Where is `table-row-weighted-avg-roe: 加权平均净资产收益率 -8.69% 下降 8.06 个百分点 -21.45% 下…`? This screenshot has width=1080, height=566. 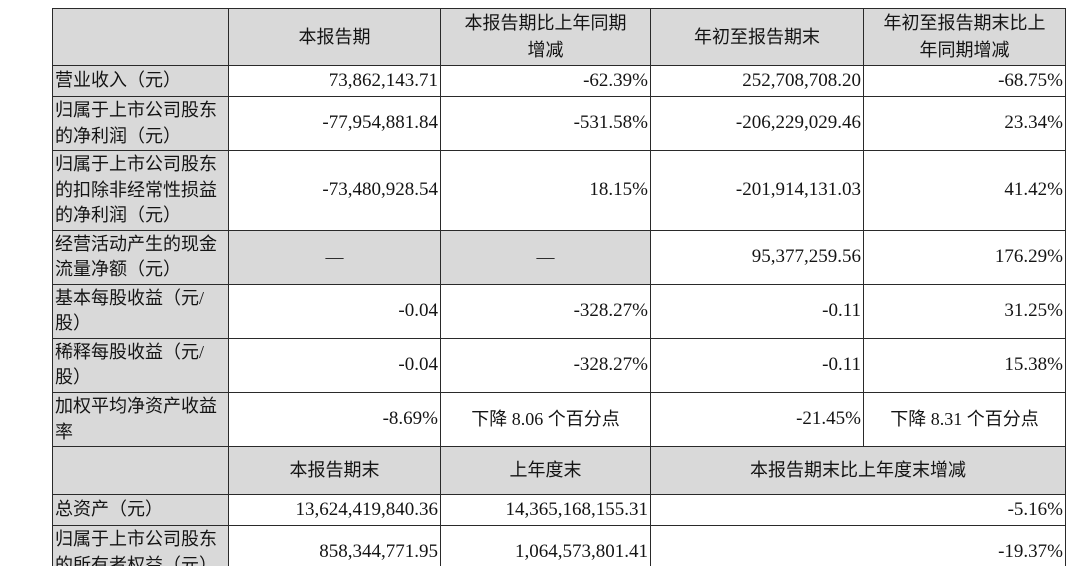
table-row-weighted-avg-roe: 加权平均净资产收益率 -8.69% 下降 8.06 个百分点 -21.45% 下… is located at coordinates (559, 420).